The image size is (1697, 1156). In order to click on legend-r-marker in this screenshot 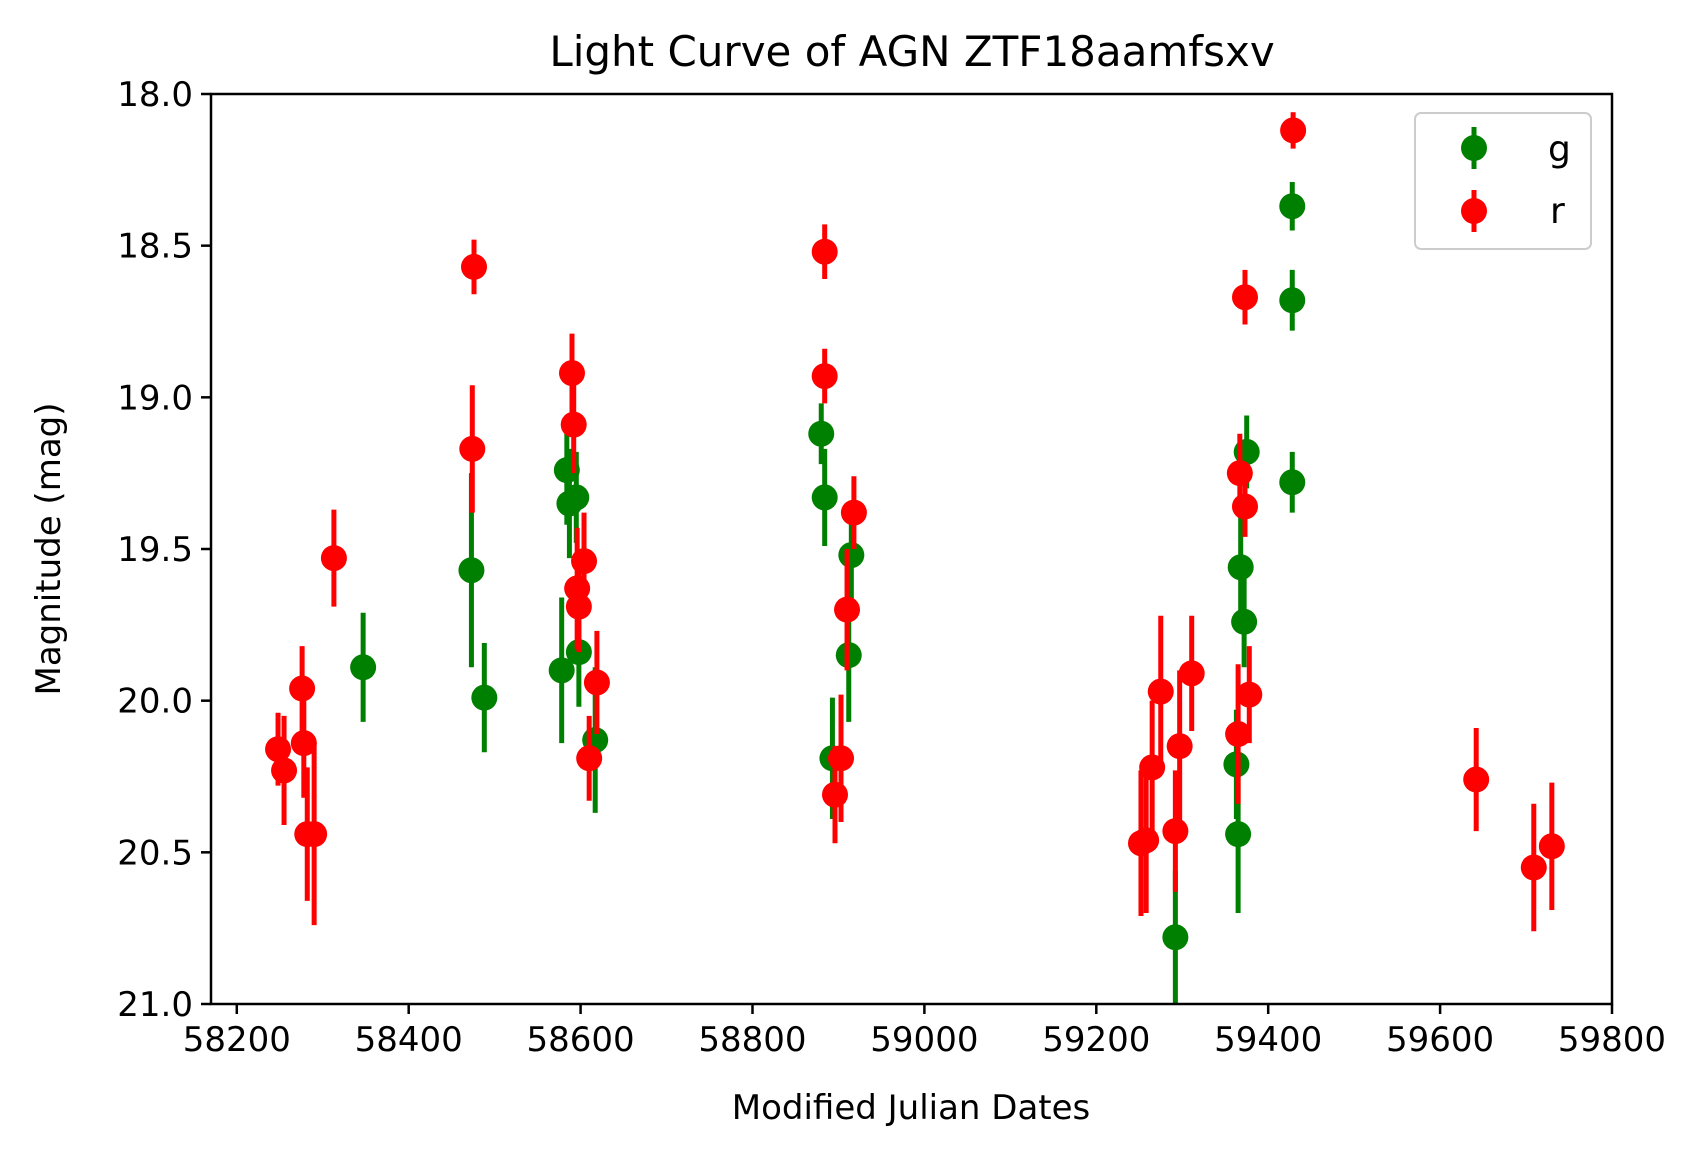, I will do `click(1474, 211)`.